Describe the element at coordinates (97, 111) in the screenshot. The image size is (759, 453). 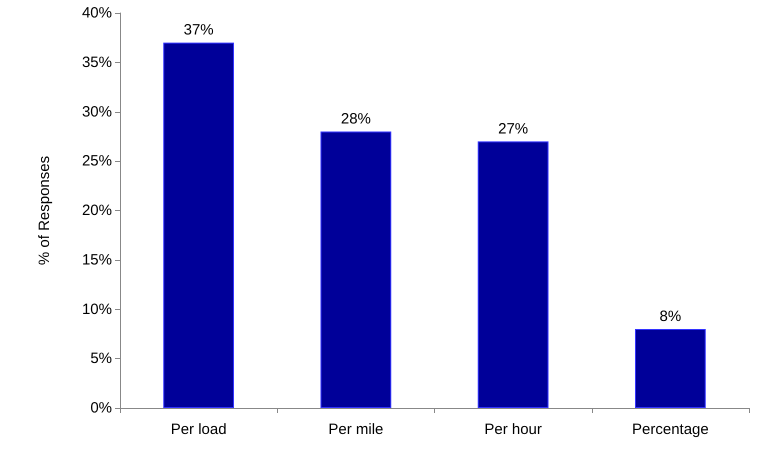
I see `y-tick-label: 30%` at that location.